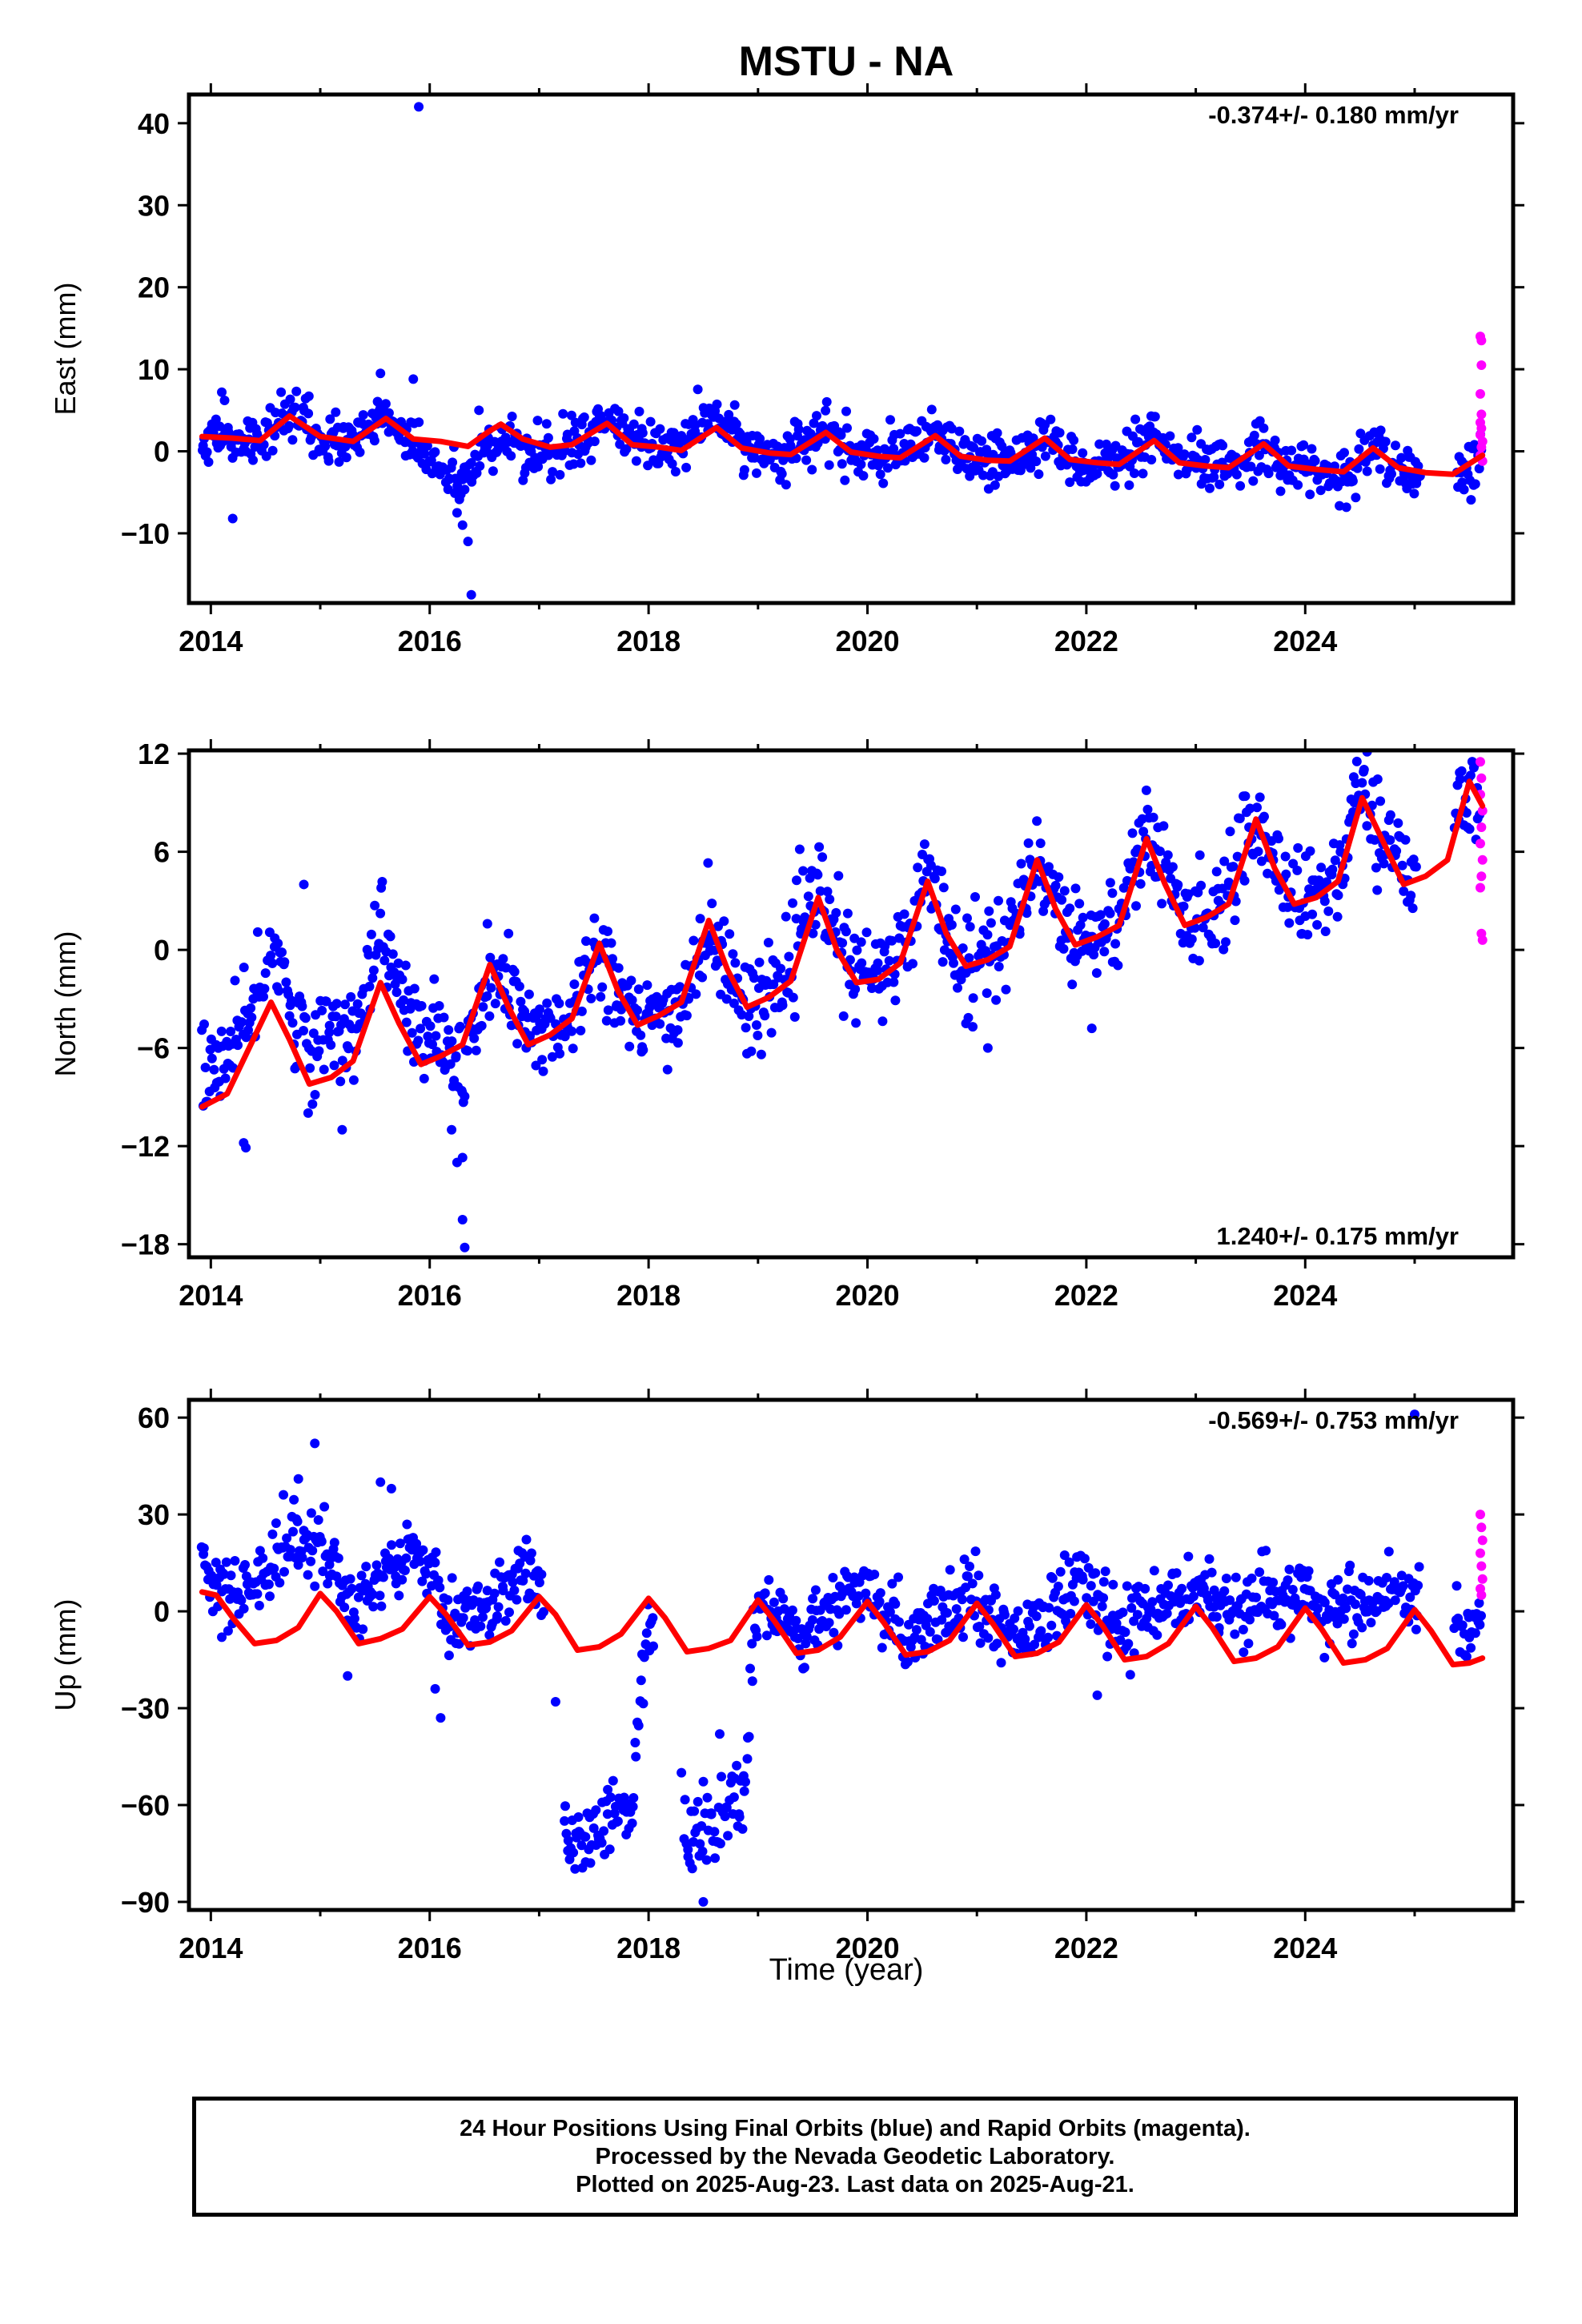 Image resolution: width=1582 pixels, height=2324 pixels. What do you see at coordinates (162, 853) in the screenshot?
I see `y-tick-label: 6` at bounding box center [162, 853].